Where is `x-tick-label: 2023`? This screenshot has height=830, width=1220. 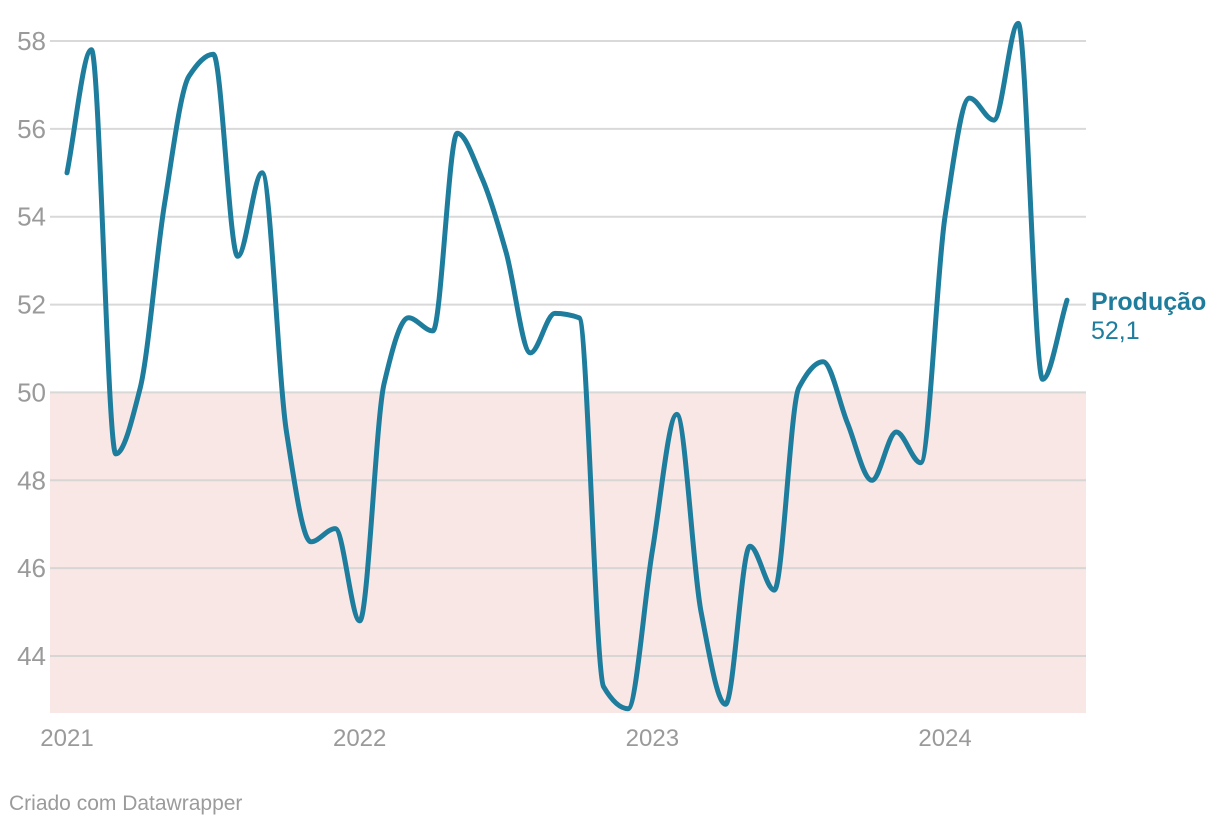 x-tick-label: 2023 is located at coordinates (652, 738).